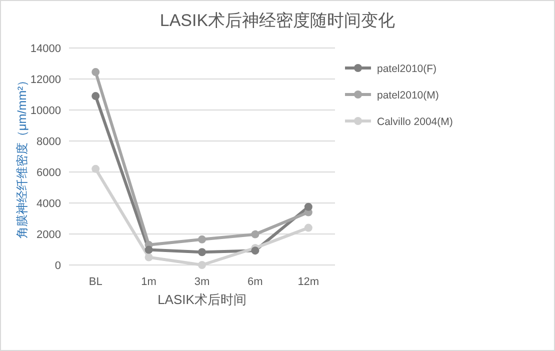 This screenshot has height=351, width=555. What do you see at coordinates (278, 20) in the screenshot?
I see `chart-title: LASIK术后神经密度随时间变化` at bounding box center [278, 20].